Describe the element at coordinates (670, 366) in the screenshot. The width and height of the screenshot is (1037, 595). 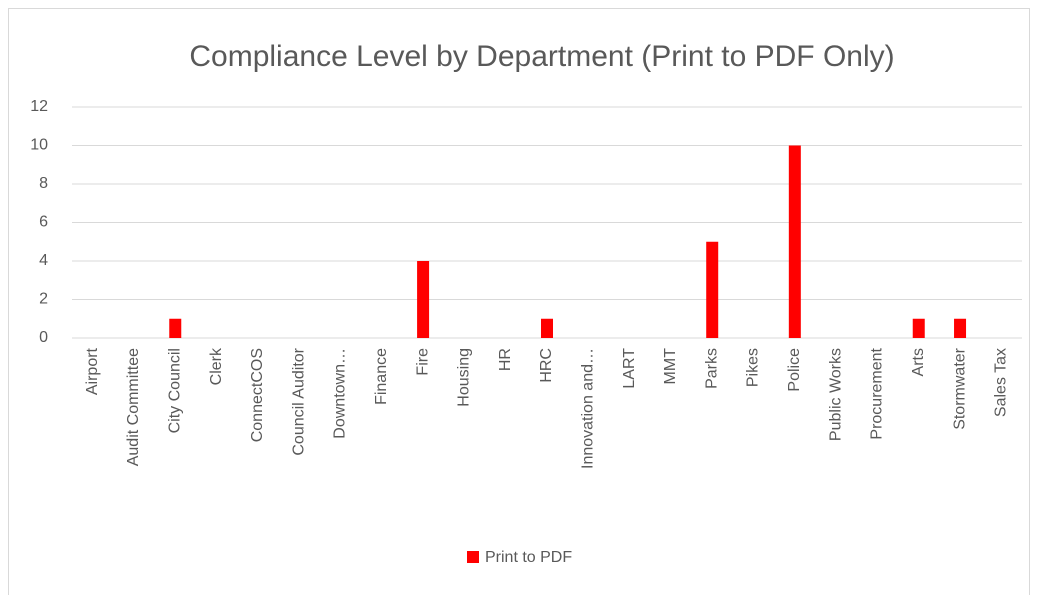
I see `x-tick-label: MMT` at that location.